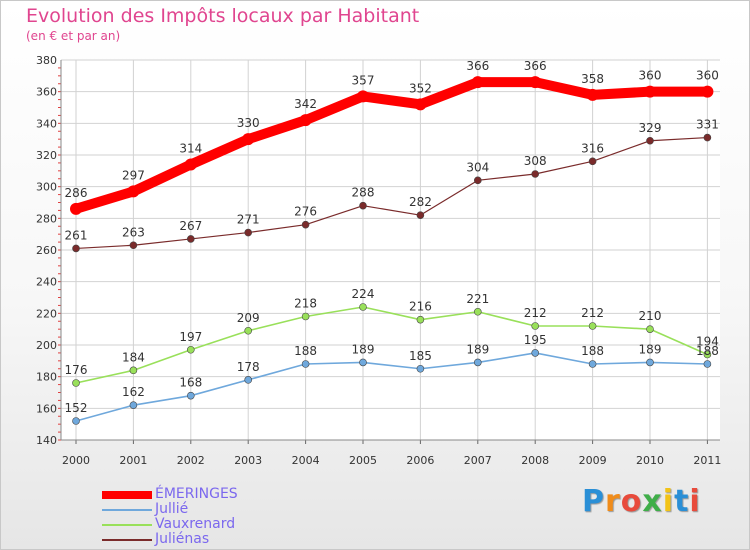 The width and height of the screenshot is (750, 550). What do you see at coordinates (707, 460) in the screenshot?
I see `x-tick-label: 2011` at bounding box center [707, 460].